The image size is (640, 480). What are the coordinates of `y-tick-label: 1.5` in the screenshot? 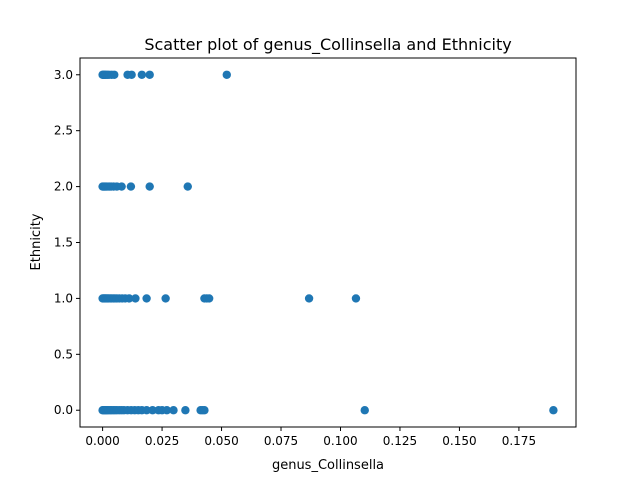 It's located at (63, 243).